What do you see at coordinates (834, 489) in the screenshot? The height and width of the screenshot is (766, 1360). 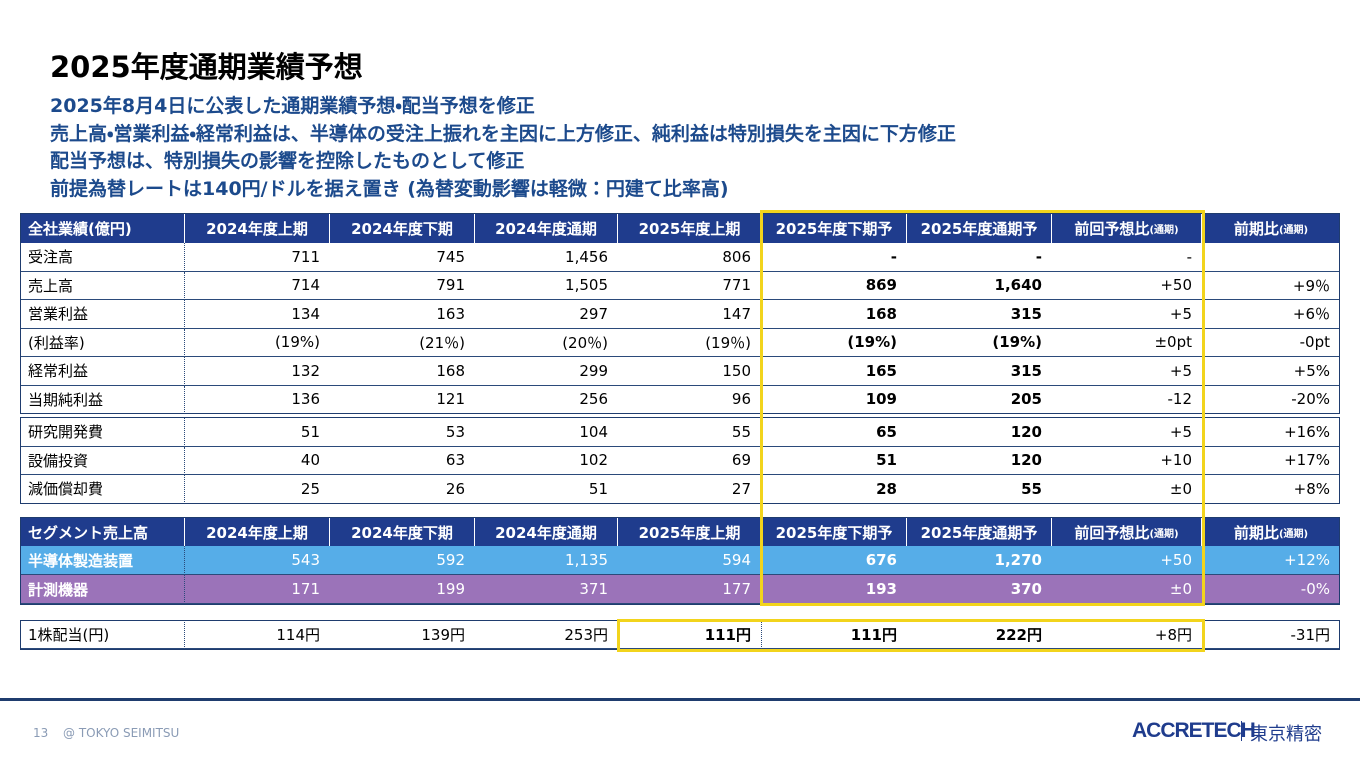 I see `value-cell: 28` at bounding box center [834, 489].